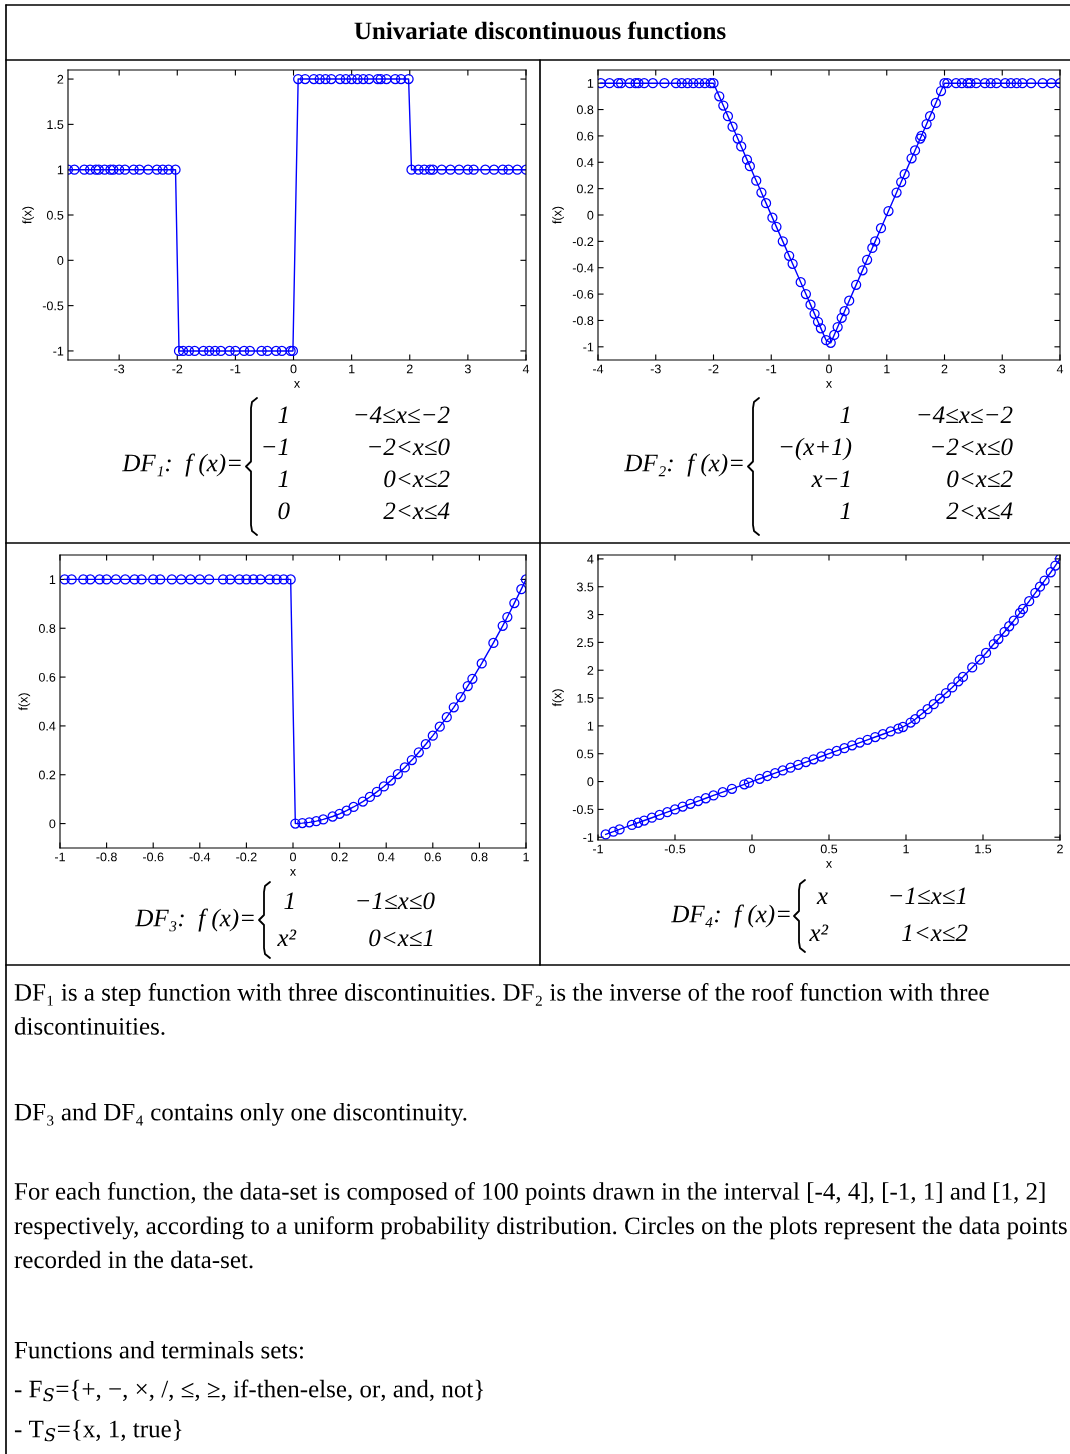  I want to click on text: −1≤x≤0, so click(396, 901).